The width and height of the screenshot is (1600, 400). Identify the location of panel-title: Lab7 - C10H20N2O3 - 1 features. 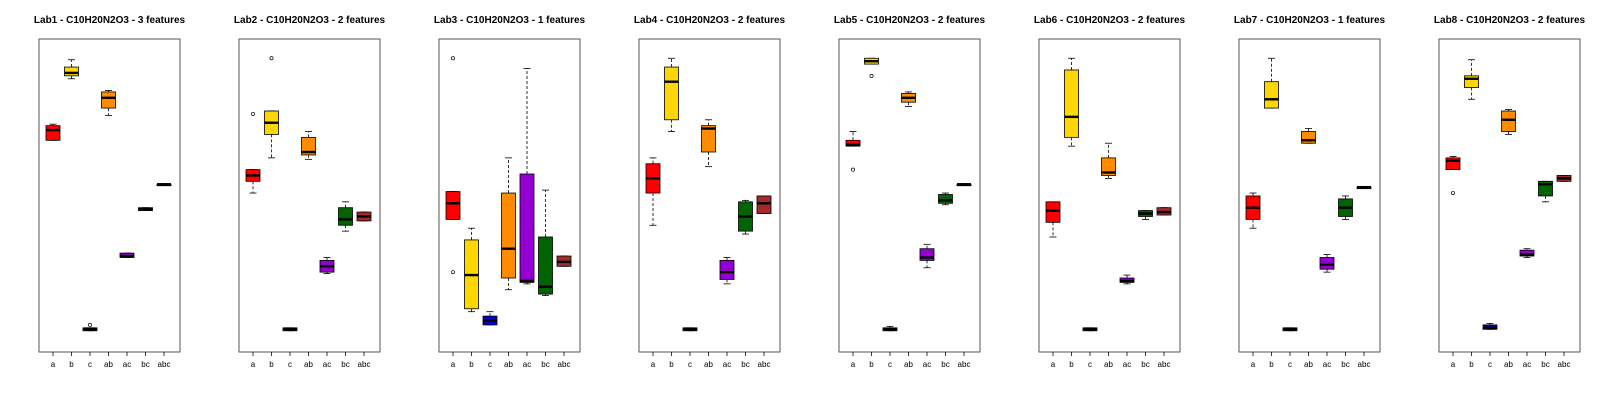
(1310, 20).